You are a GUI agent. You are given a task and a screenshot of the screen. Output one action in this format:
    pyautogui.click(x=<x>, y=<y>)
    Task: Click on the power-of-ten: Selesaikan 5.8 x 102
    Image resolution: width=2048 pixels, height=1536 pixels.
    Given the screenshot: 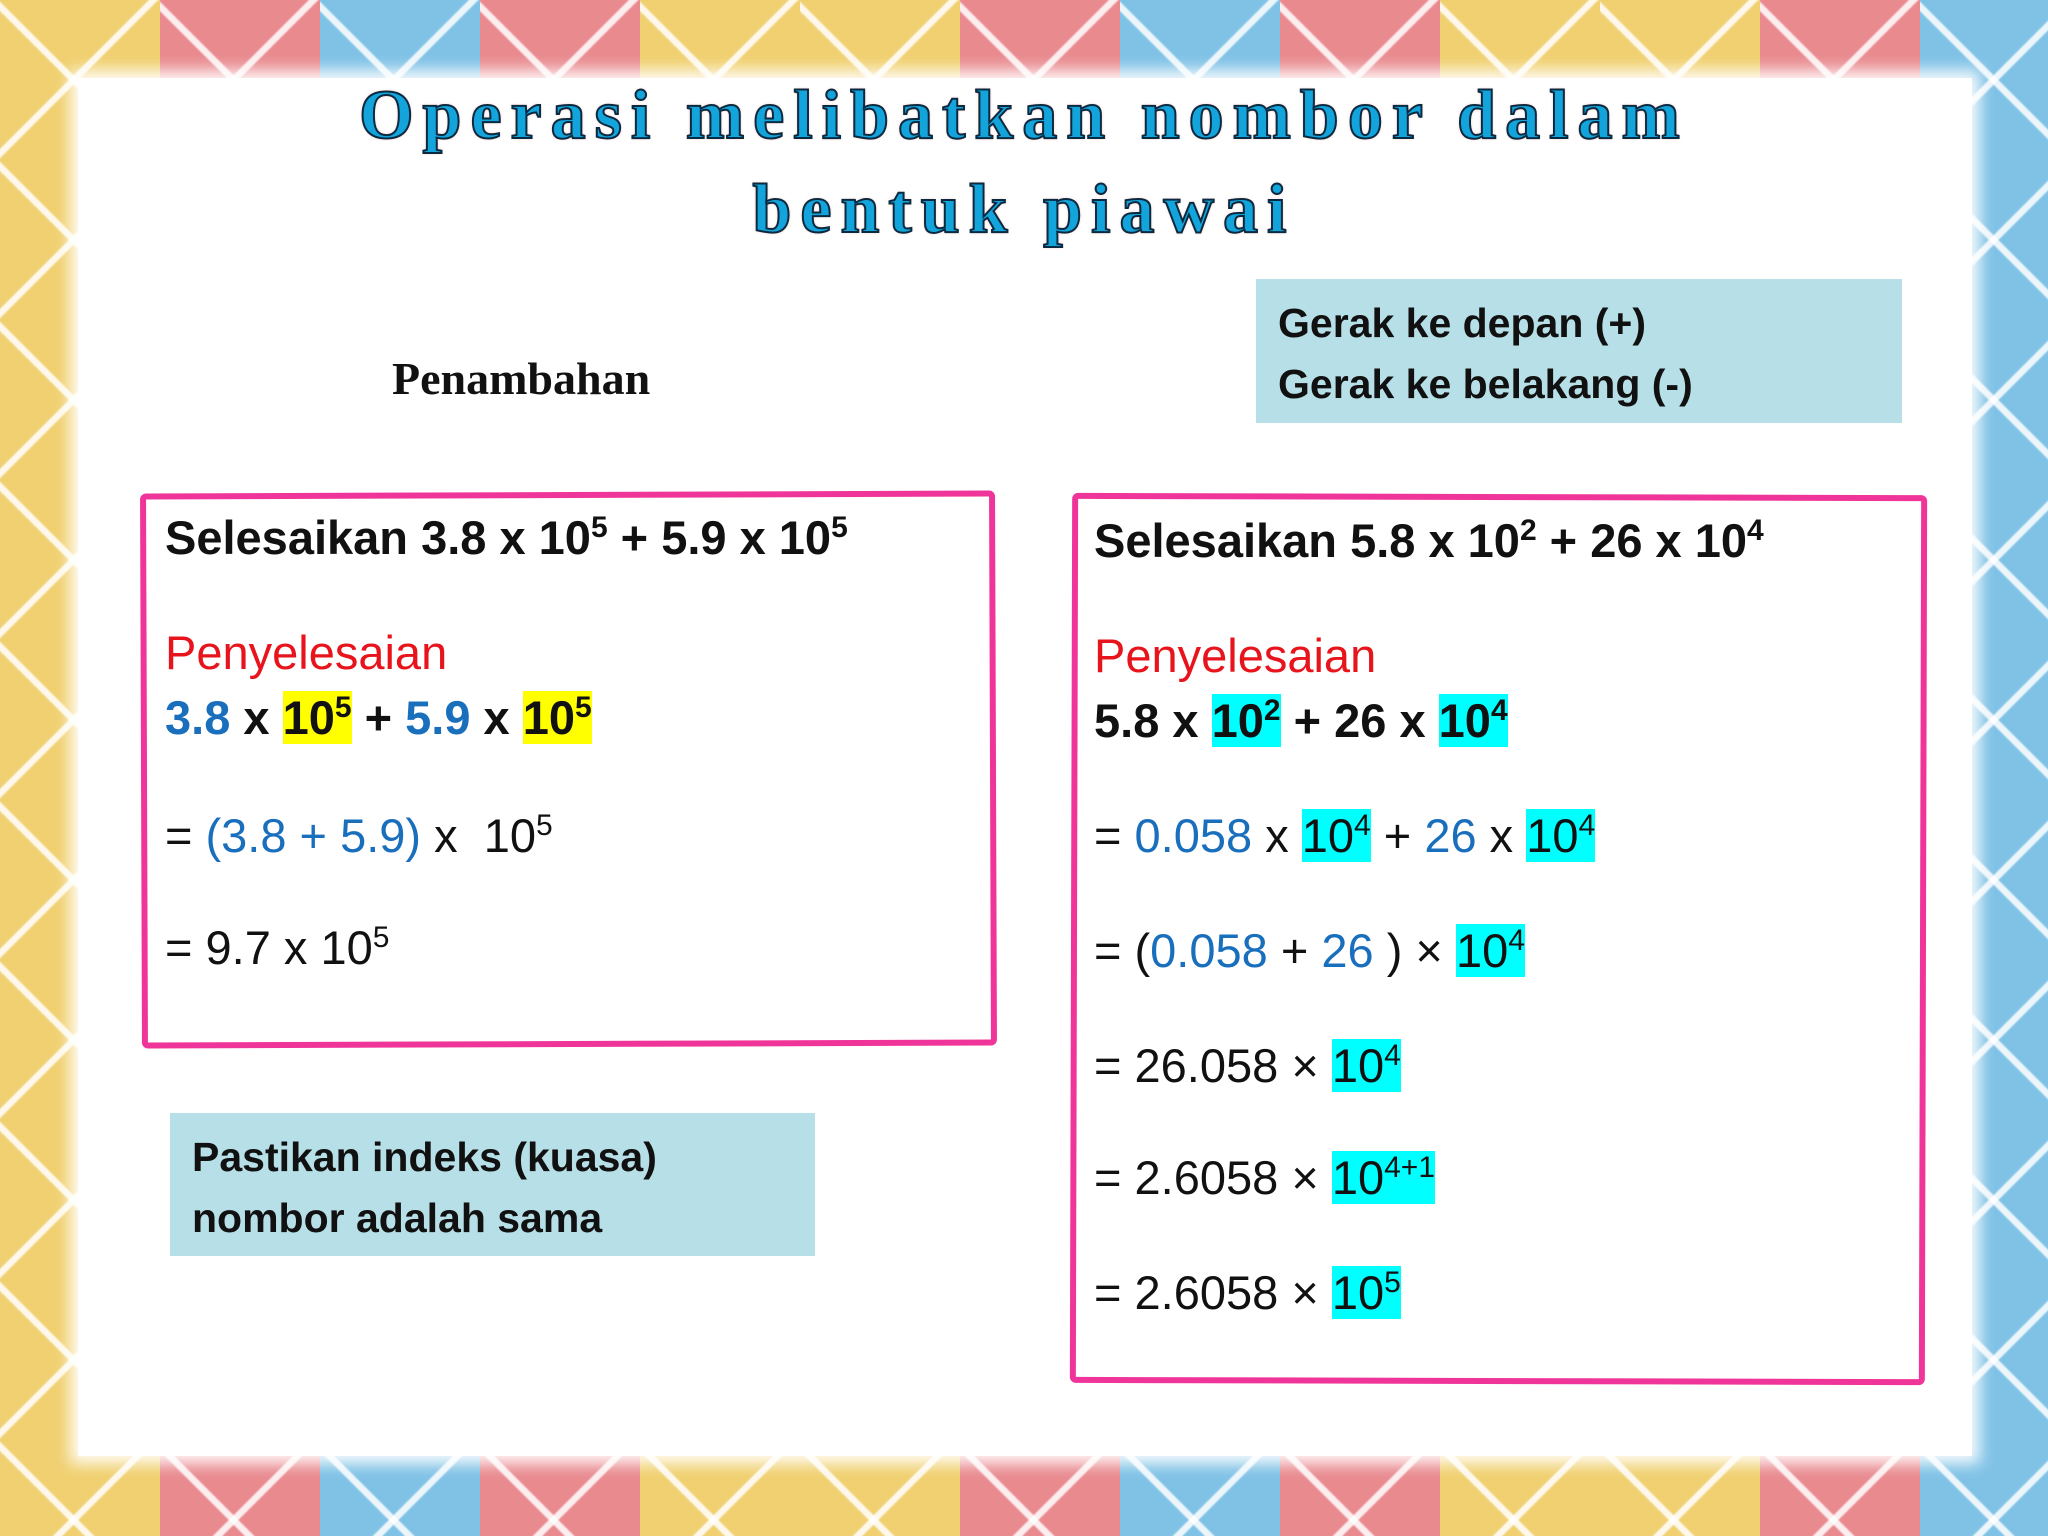 What is the action you would take?
    pyautogui.click(x=1315, y=540)
    